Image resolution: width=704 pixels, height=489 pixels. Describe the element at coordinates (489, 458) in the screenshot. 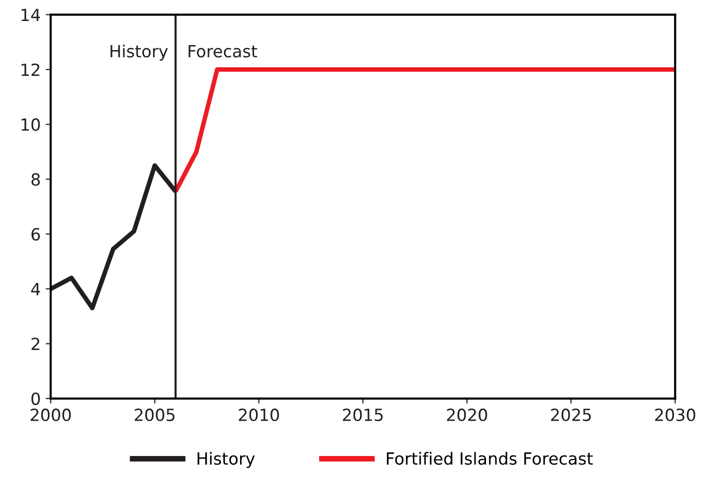

I see `legend-label: Fortified Islands Forecast` at that location.